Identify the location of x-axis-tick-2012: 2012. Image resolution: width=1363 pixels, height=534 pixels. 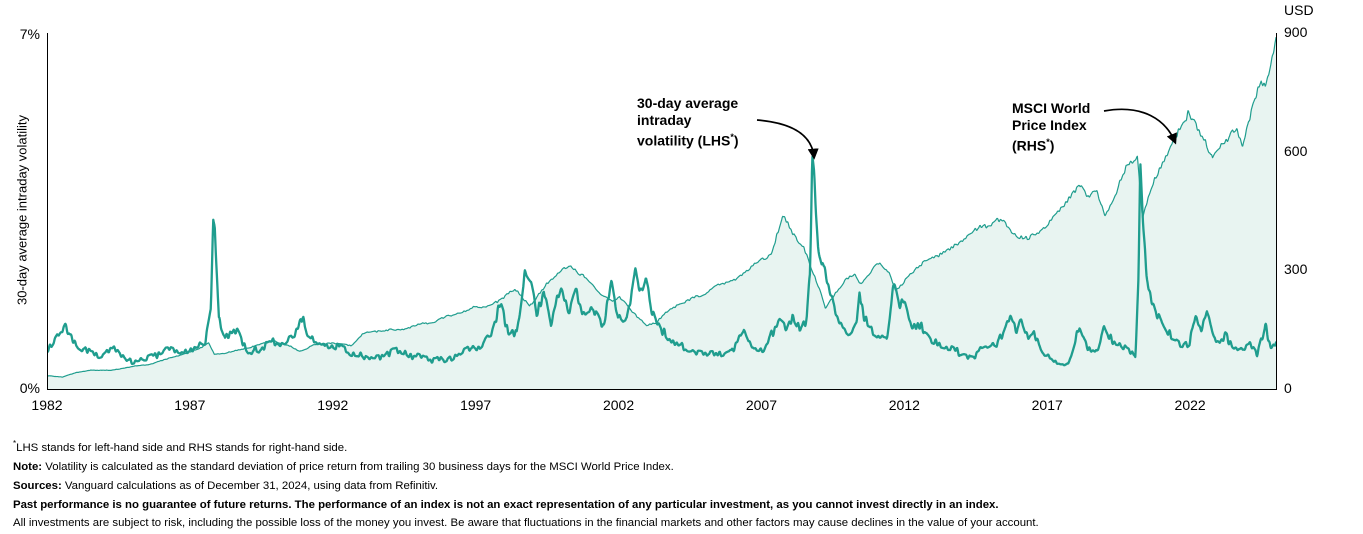
(904, 405).